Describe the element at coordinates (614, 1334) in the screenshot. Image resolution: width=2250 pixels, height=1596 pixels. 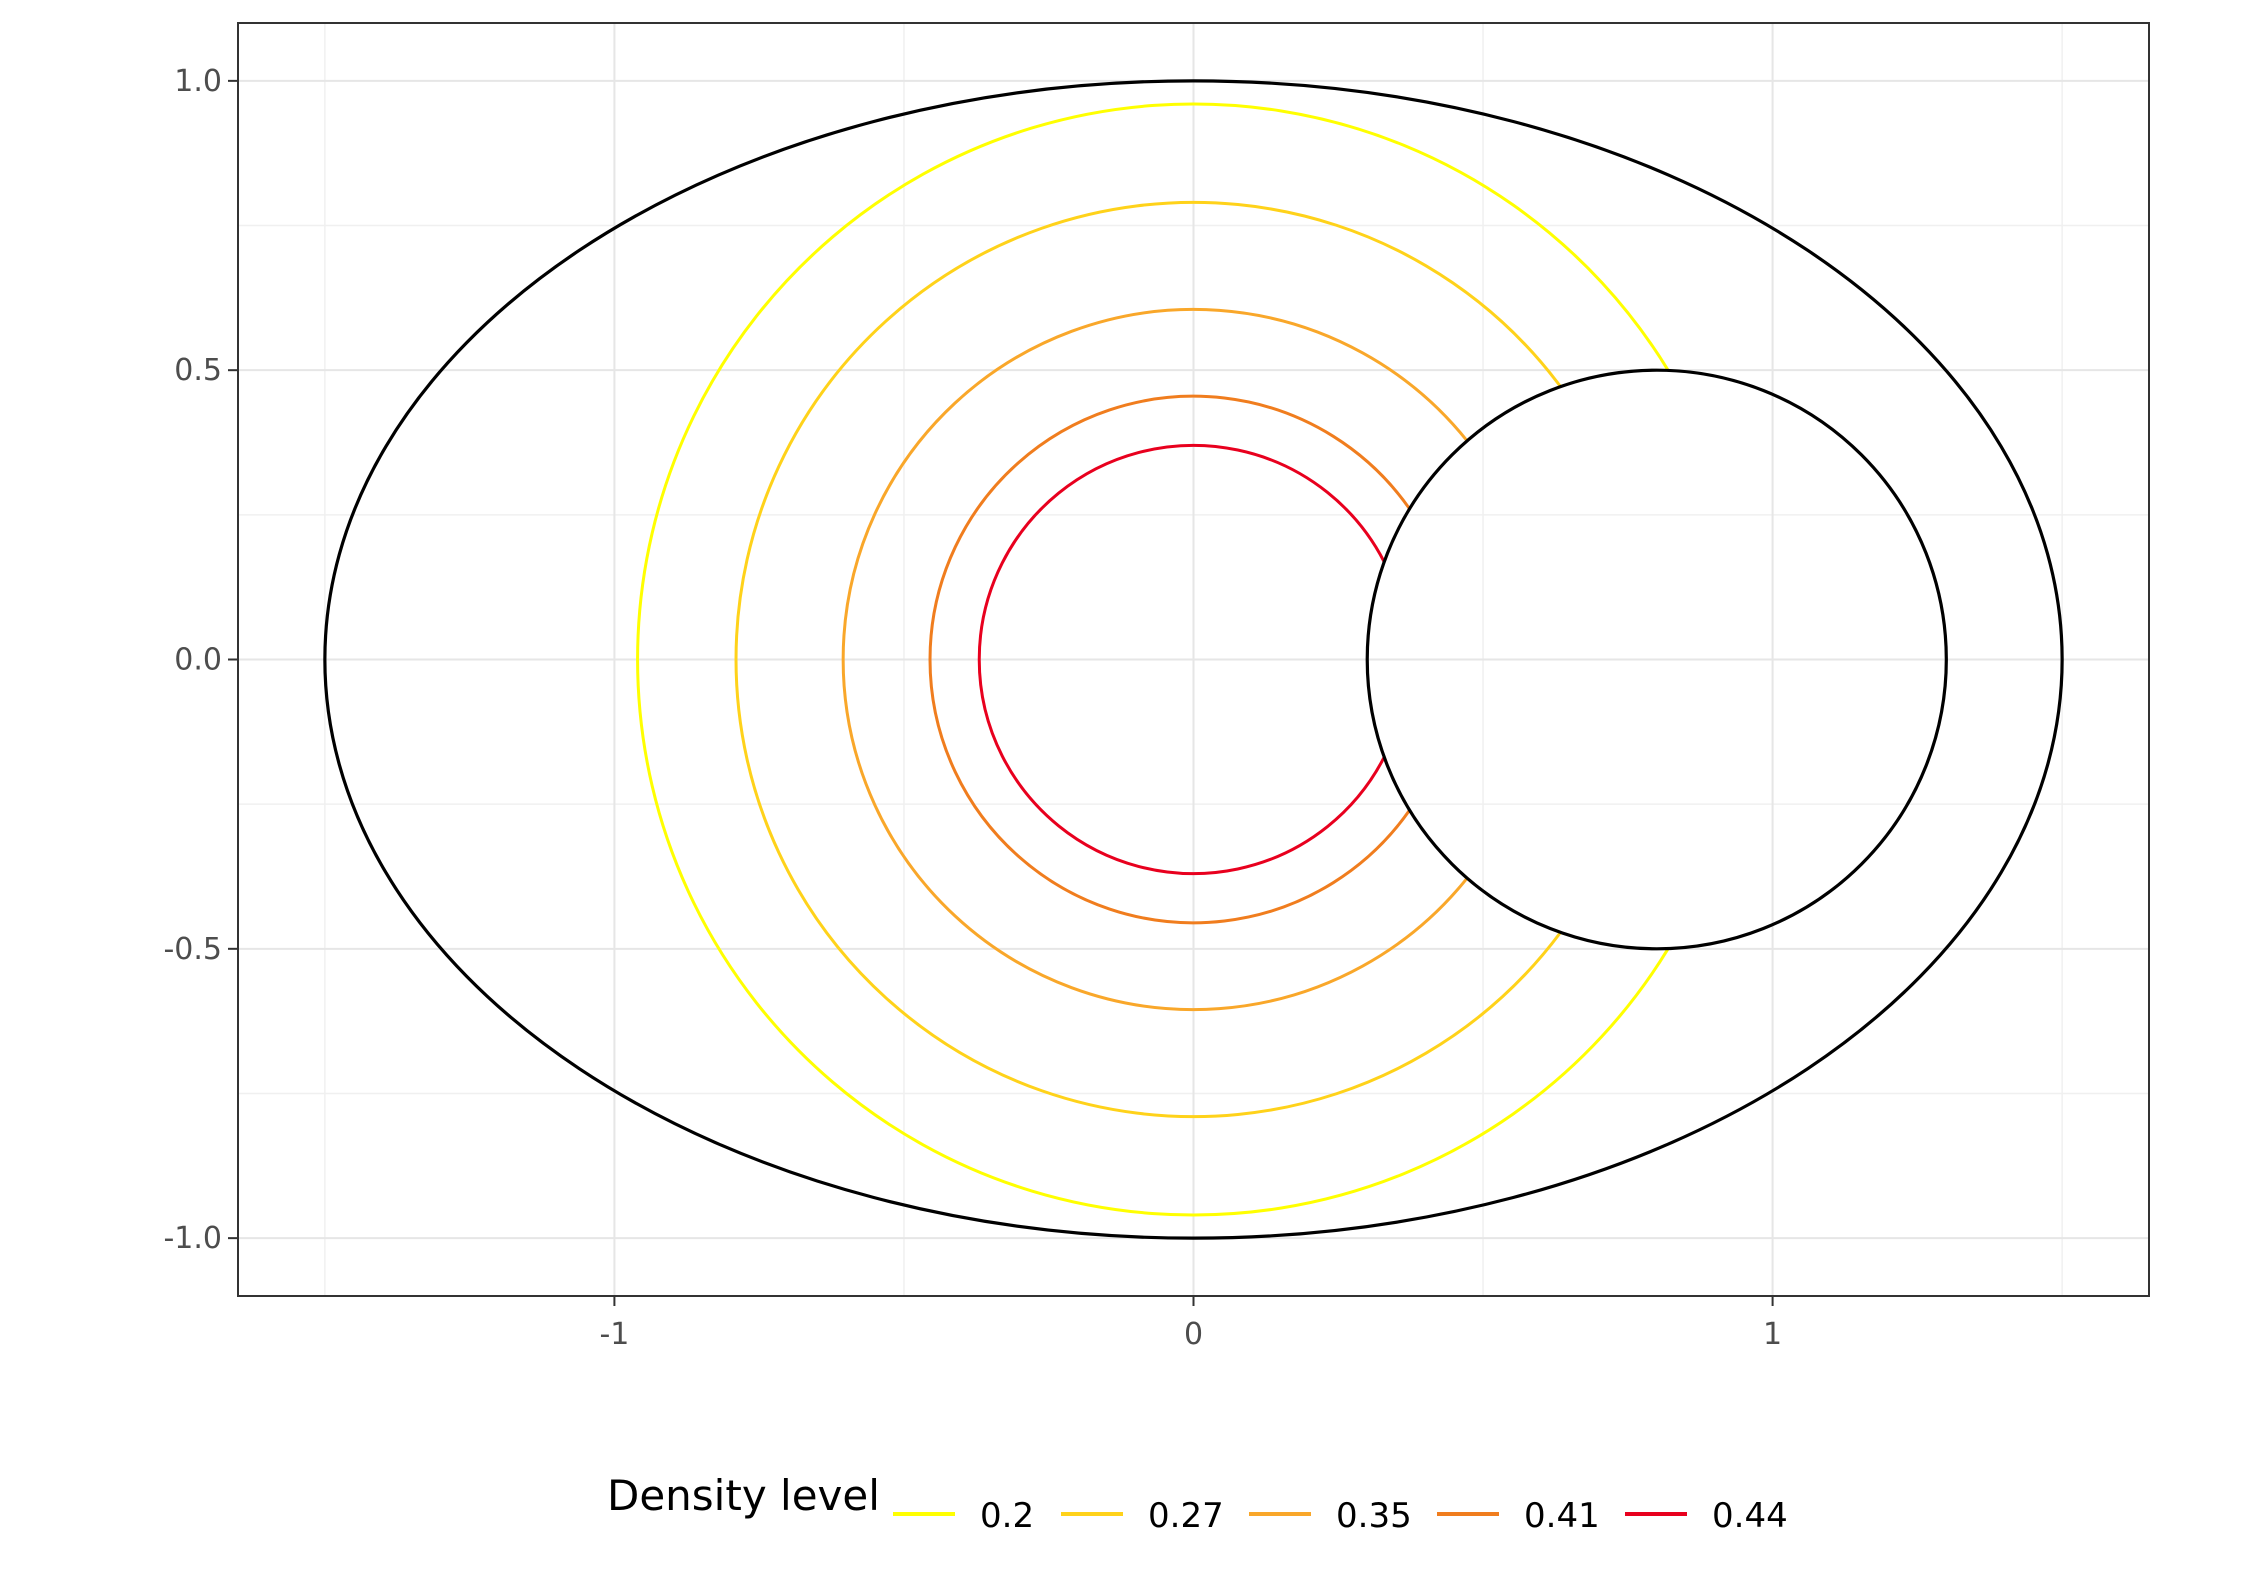
I see `x-tick-label: -1` at that location.